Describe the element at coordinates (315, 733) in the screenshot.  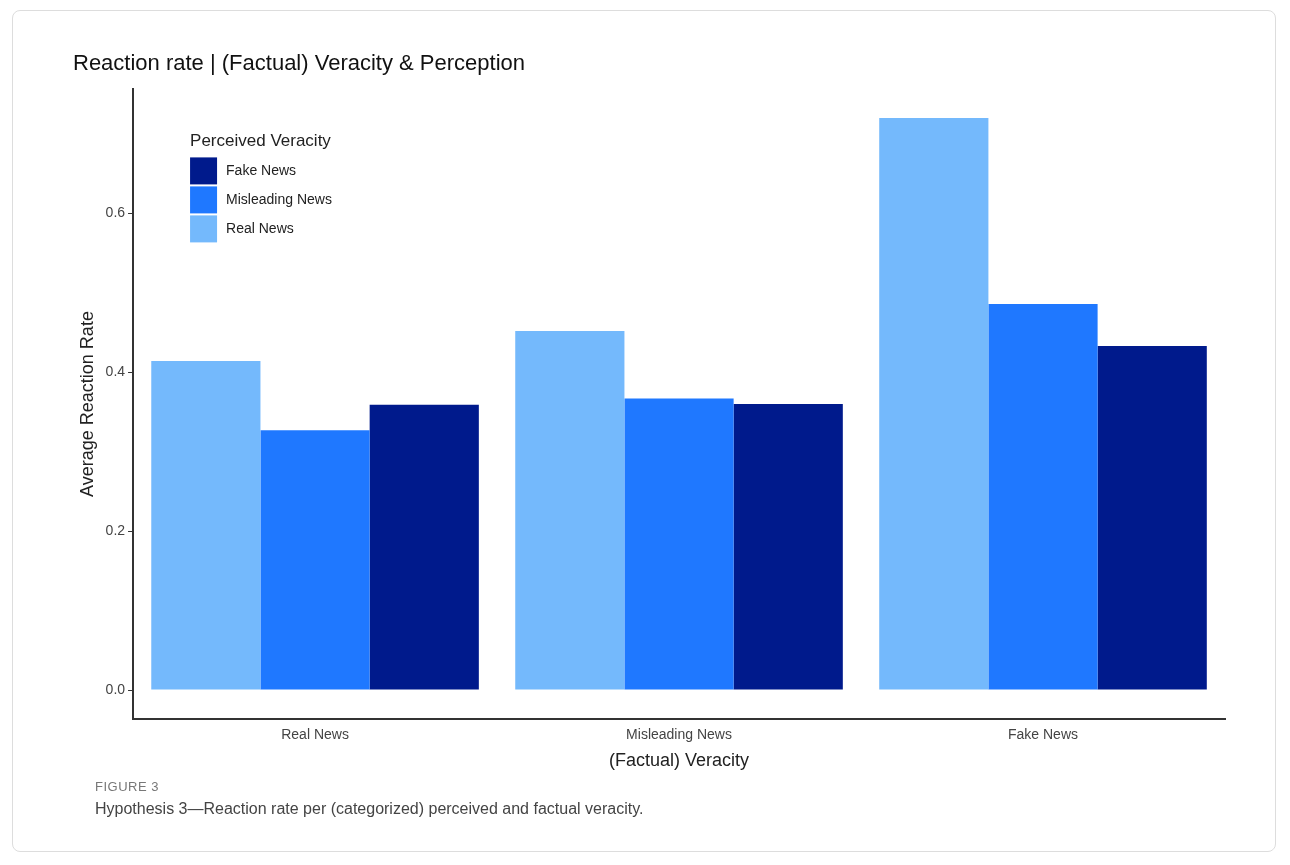
I see `x-tick-label: Real News` at that location.